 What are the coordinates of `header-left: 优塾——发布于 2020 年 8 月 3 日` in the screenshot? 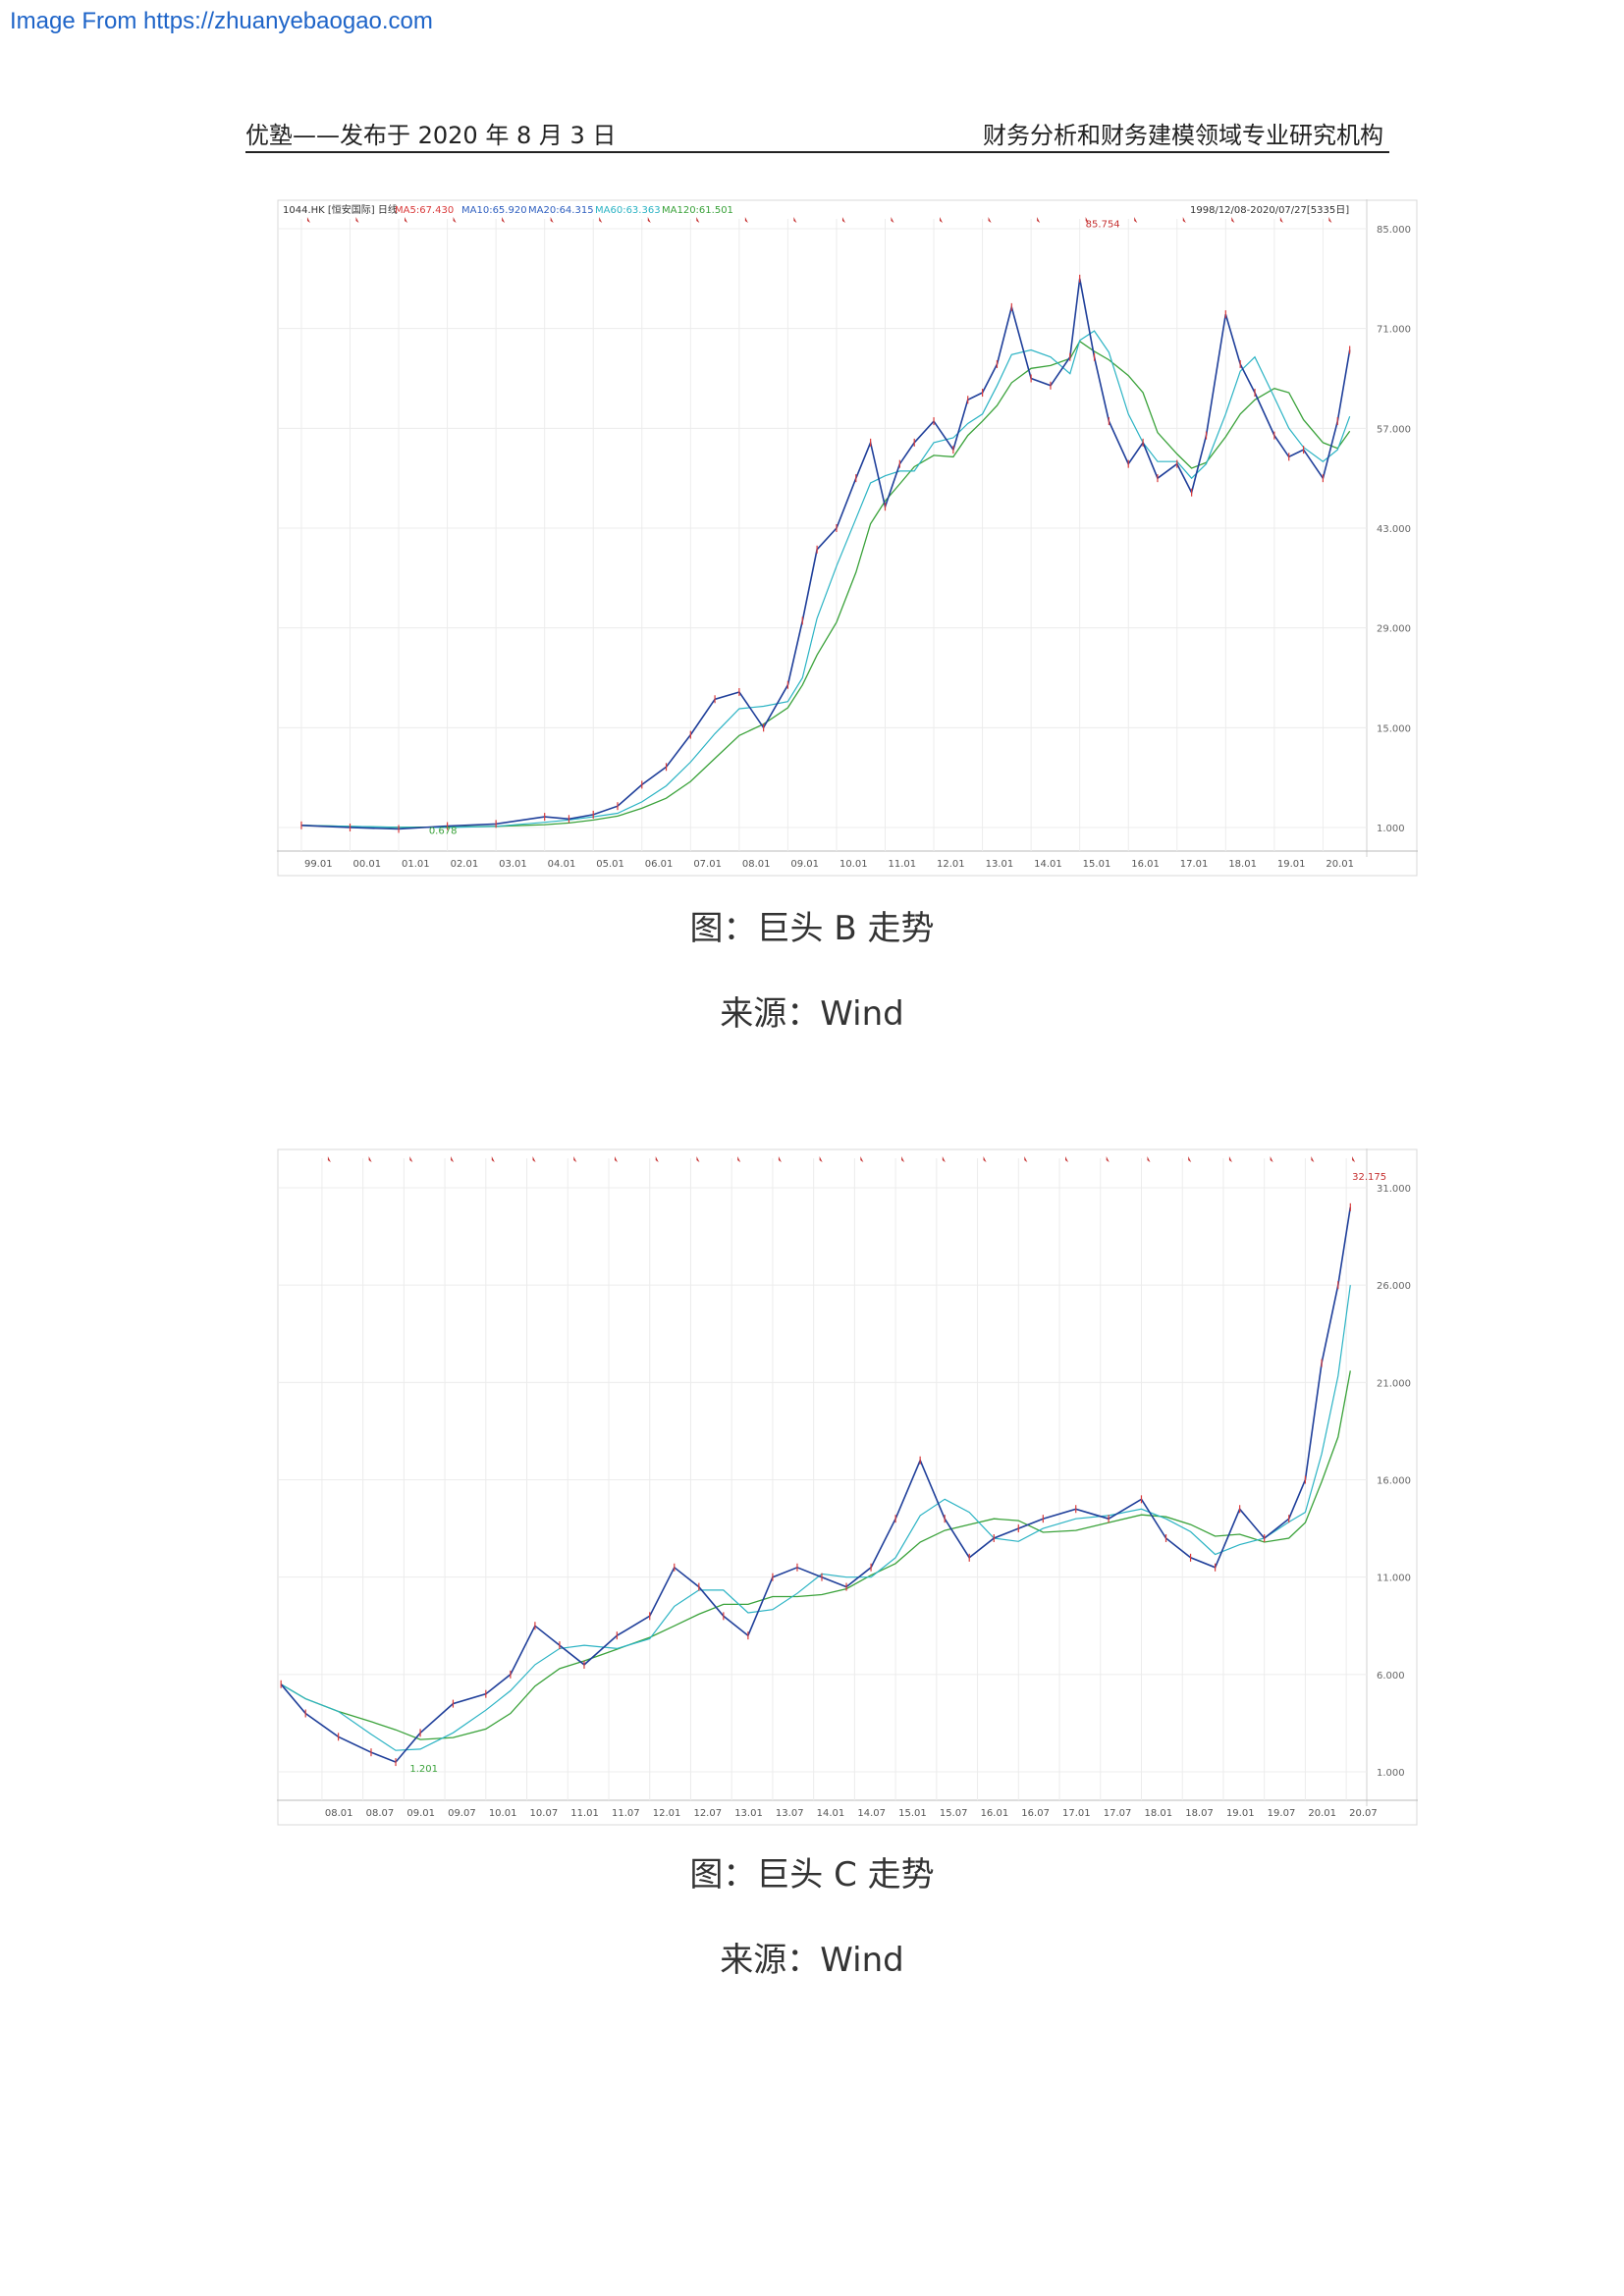 It's located at (431, 135).